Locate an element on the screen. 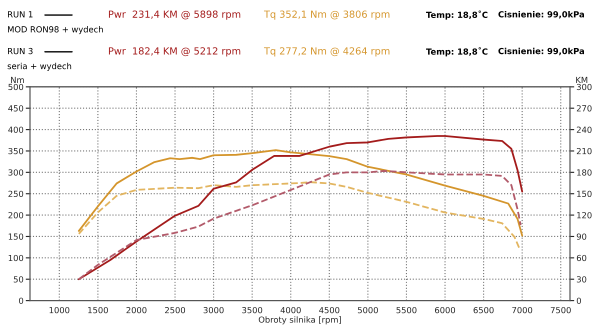 This screenshot has width=600, height=334. x-tick-label: 6000 is located at coordinates (445, 310).